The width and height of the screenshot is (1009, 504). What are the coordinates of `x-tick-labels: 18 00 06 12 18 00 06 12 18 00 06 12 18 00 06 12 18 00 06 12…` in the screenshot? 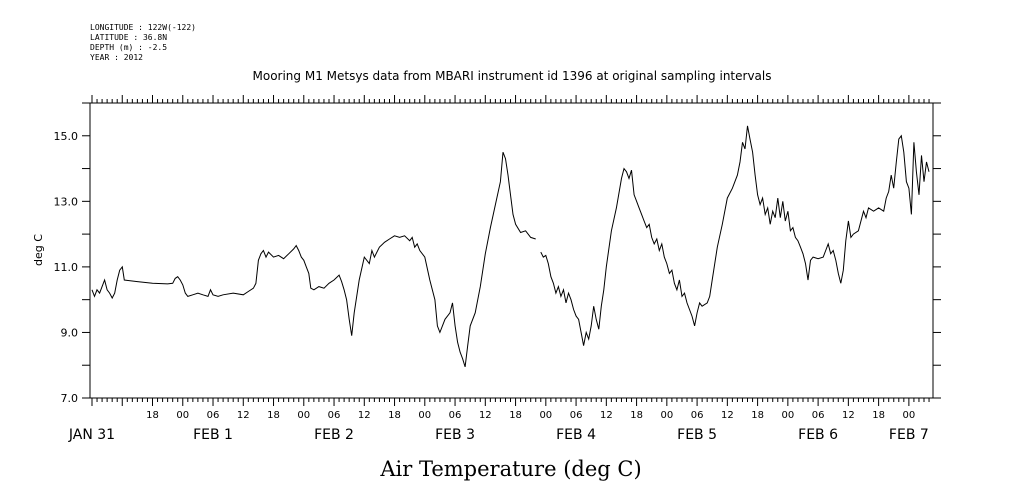 It's located at (498, 426).